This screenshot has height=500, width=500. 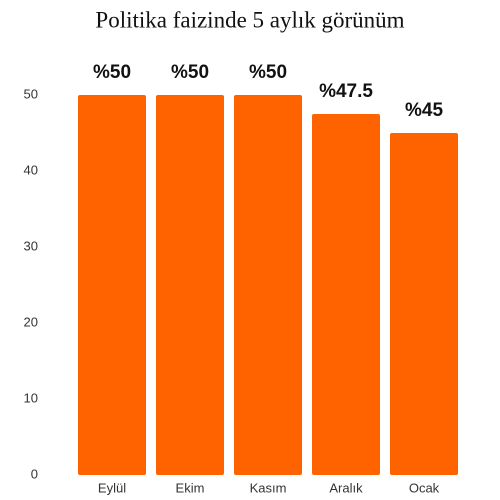 What do you see at coordinates (31, 397) in the screenshot?
I see `y-tick-label: 10` at bounding box center [31, 397].